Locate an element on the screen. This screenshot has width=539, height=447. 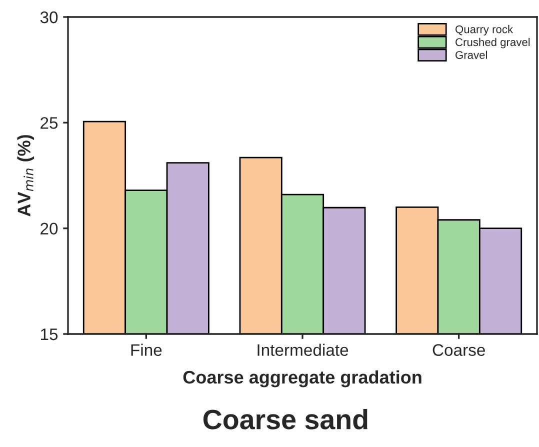
x-tick-label: Coarse is located at coordinates (458, 350).